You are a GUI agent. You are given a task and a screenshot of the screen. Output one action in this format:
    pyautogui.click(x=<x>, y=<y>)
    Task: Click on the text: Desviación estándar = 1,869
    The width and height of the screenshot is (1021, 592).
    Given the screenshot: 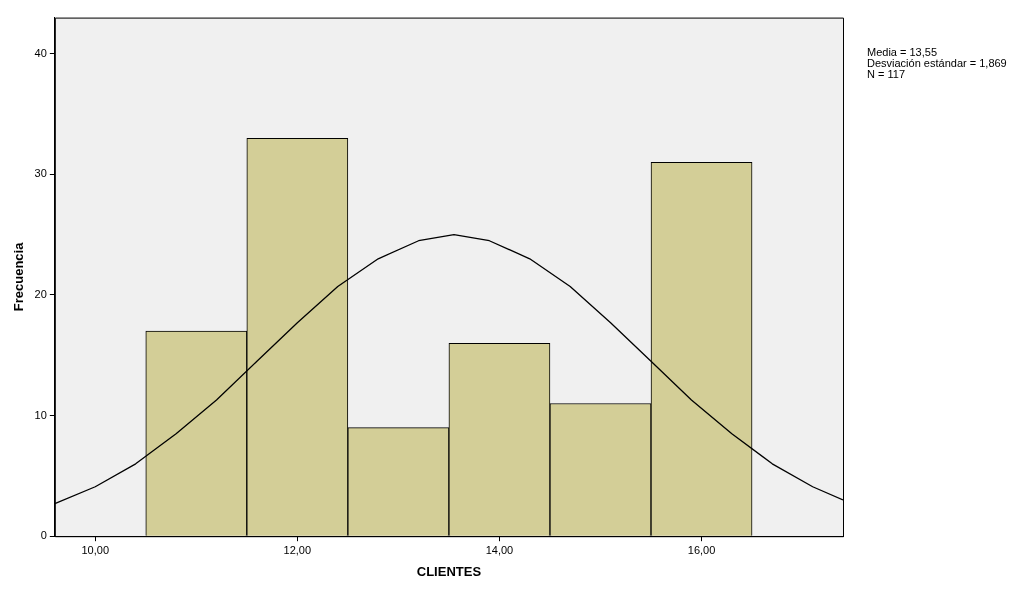 What is the action you would take?
    pyautogui.click(x=937, y=63)
    